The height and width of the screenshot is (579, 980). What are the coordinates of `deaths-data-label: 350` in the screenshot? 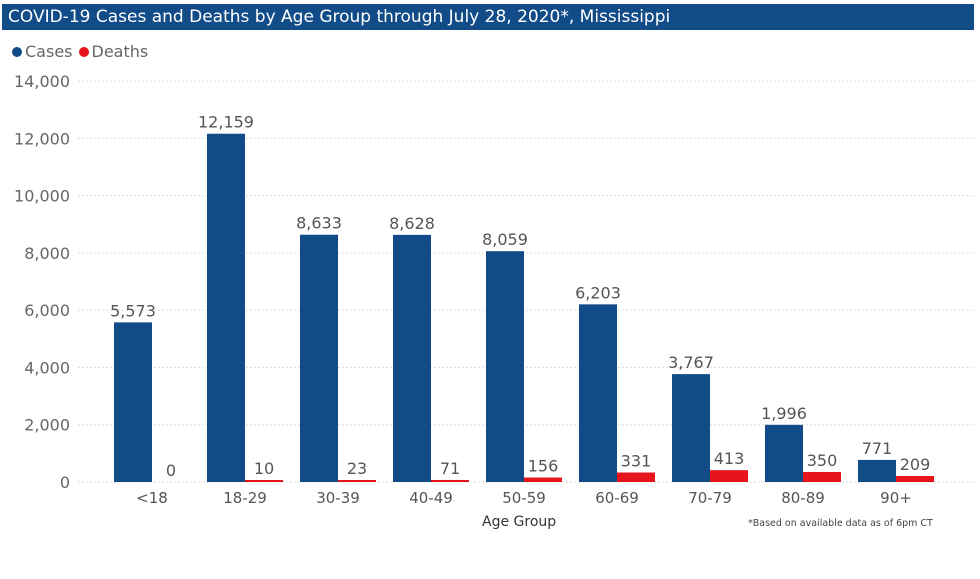 It's located at (822, 460).